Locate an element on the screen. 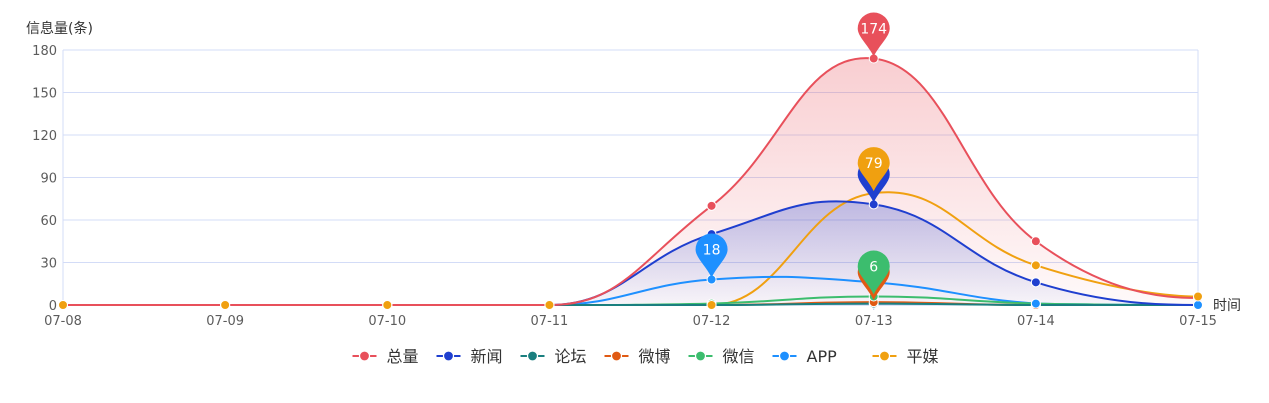  legend-label: 论坛 is located at coordinates (571, 356).